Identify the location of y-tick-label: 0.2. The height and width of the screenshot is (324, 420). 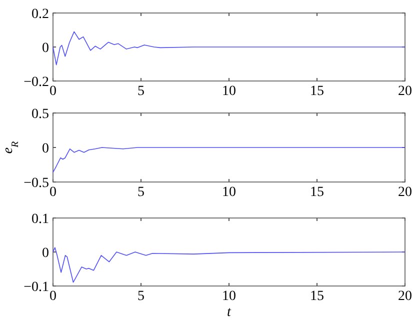
(40, 14).